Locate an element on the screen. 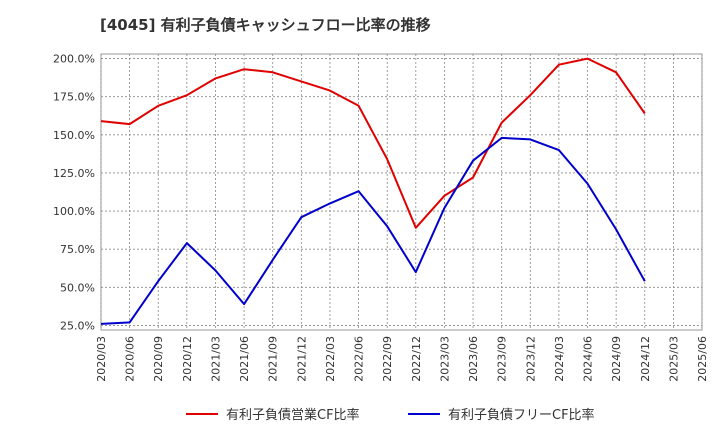 The image size is (720, 440). legend-item-free-cf: 有利子負債フリーCF比率 is located at coordinates (501, 413).